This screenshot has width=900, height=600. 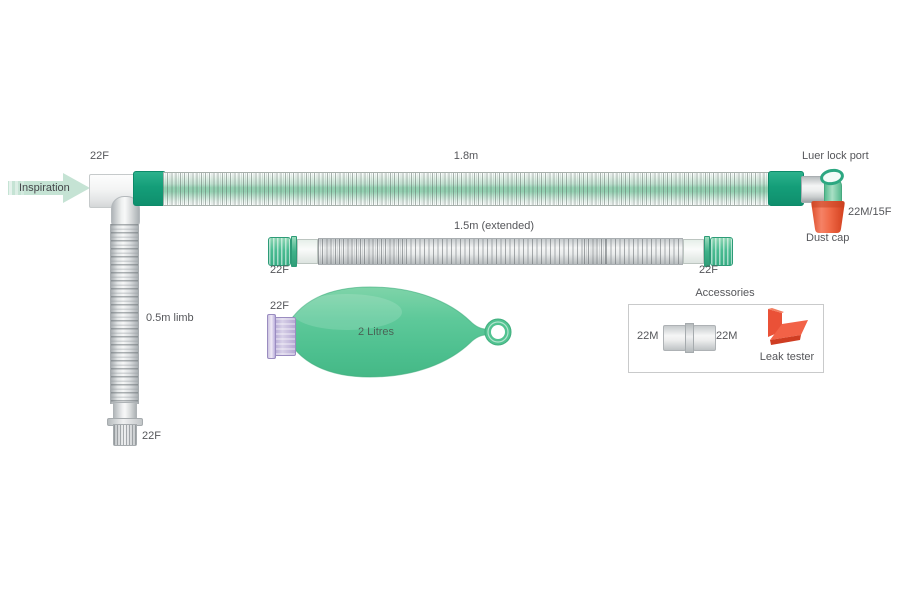 What do you see at coordinates (787, 357) in the screenshot?
I see `leak-tester-label: Leak tester` at bounding box center [787, 357].